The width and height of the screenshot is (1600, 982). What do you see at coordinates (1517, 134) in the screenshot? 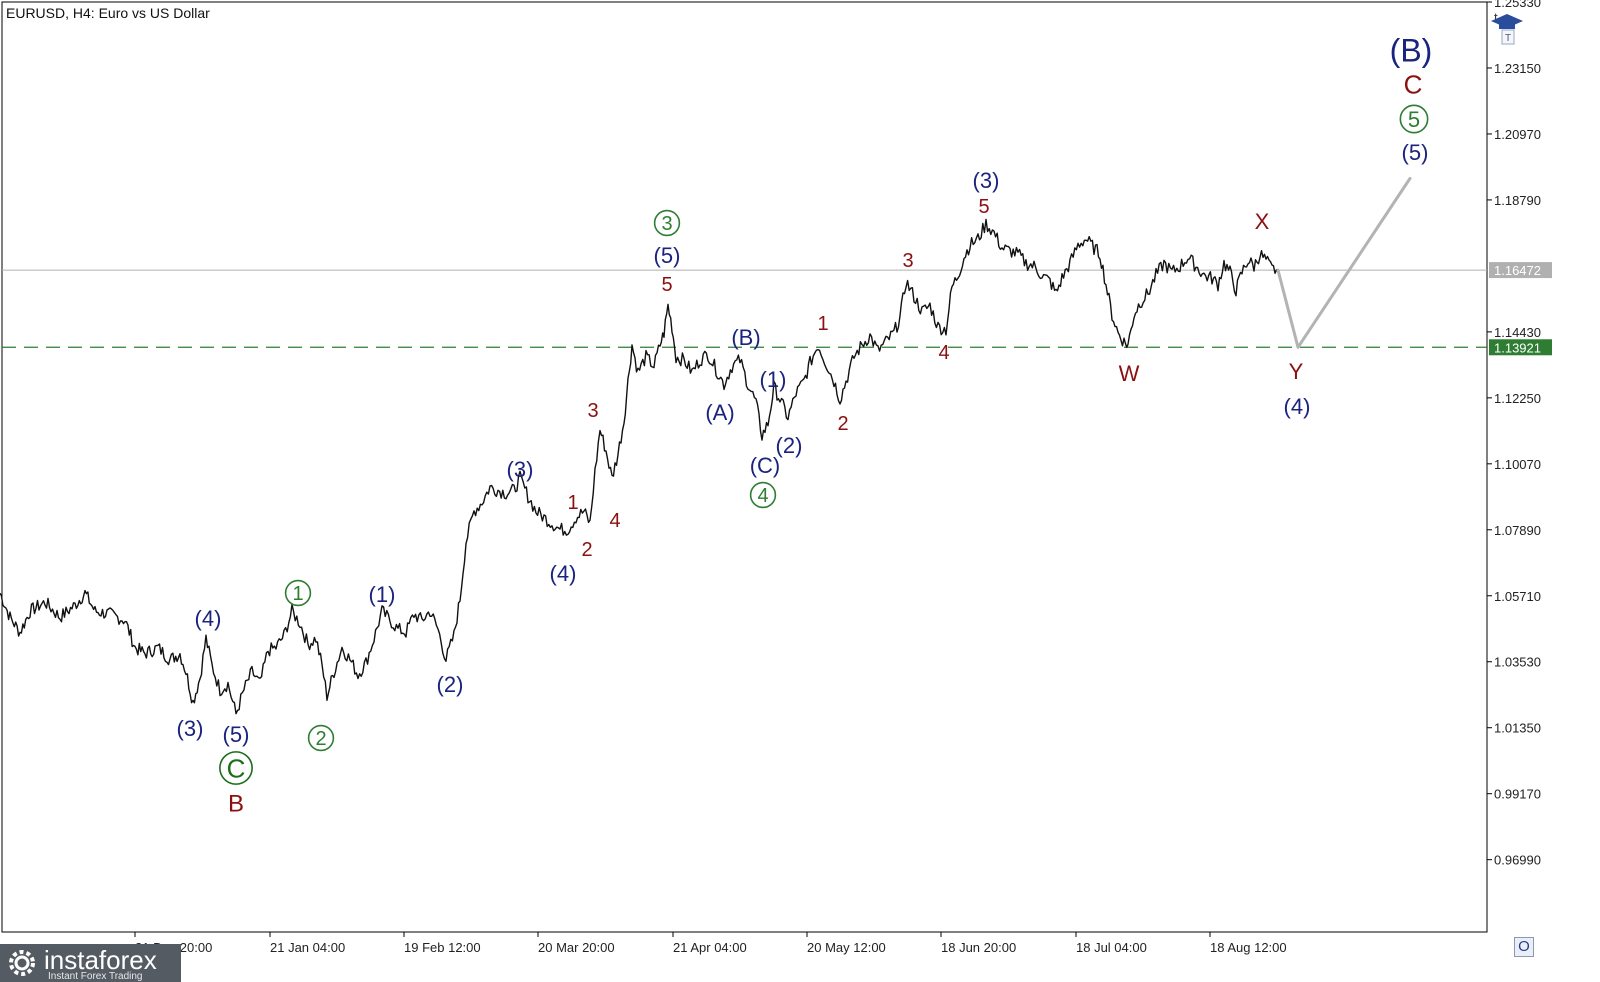
I see `y-tick-label: 1.20970` at bounding box center [1517, 134].